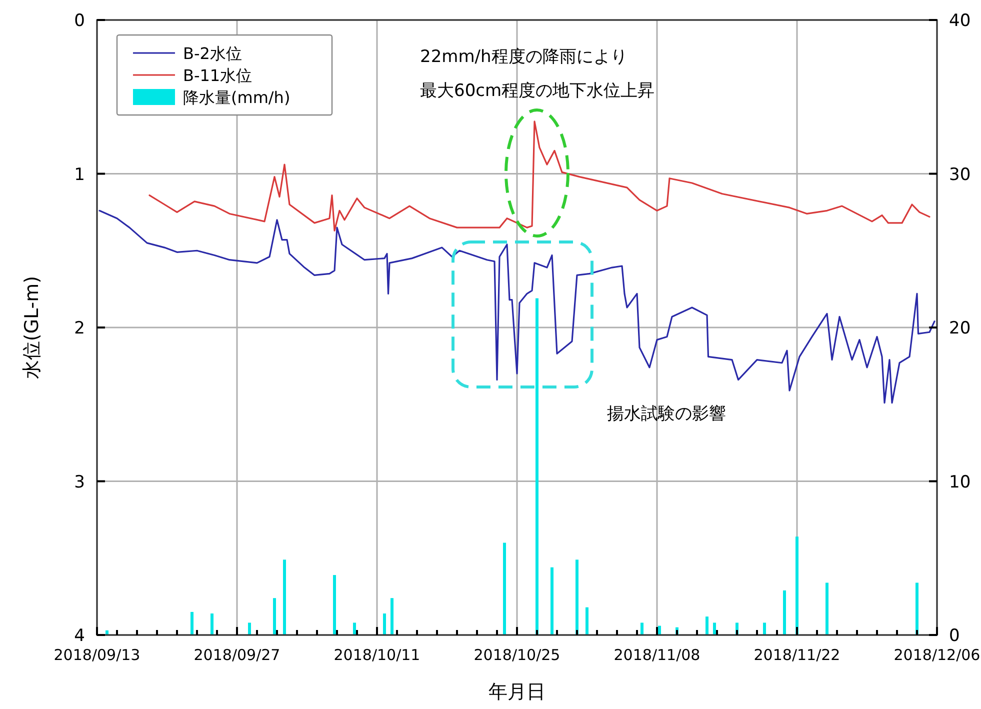 The height and width of the screenshot is (709, 981). I want to click on y2-tick-label: 40, so click(960, 21).